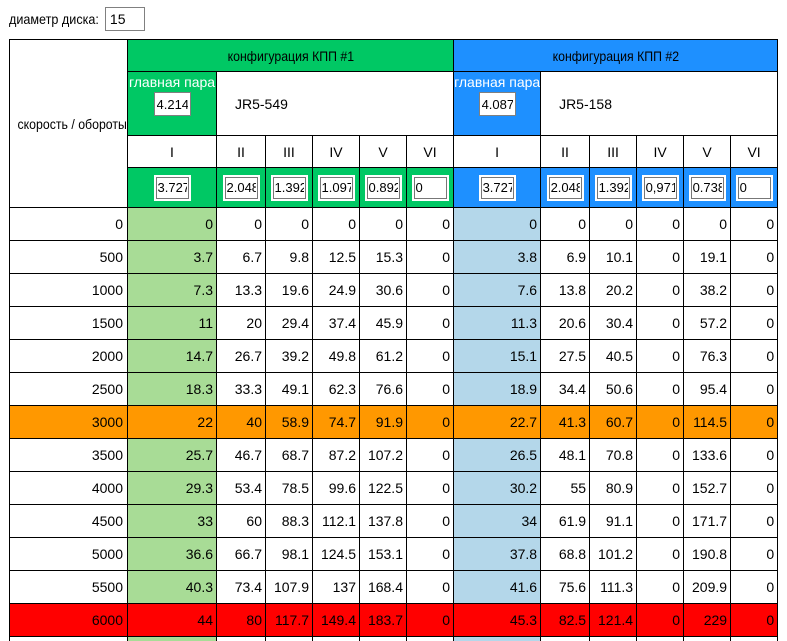  What do you see at coordinates (707, 422) in the screenshot?
I see `speed-cell: 114.5` at bounding box center [707, 422].